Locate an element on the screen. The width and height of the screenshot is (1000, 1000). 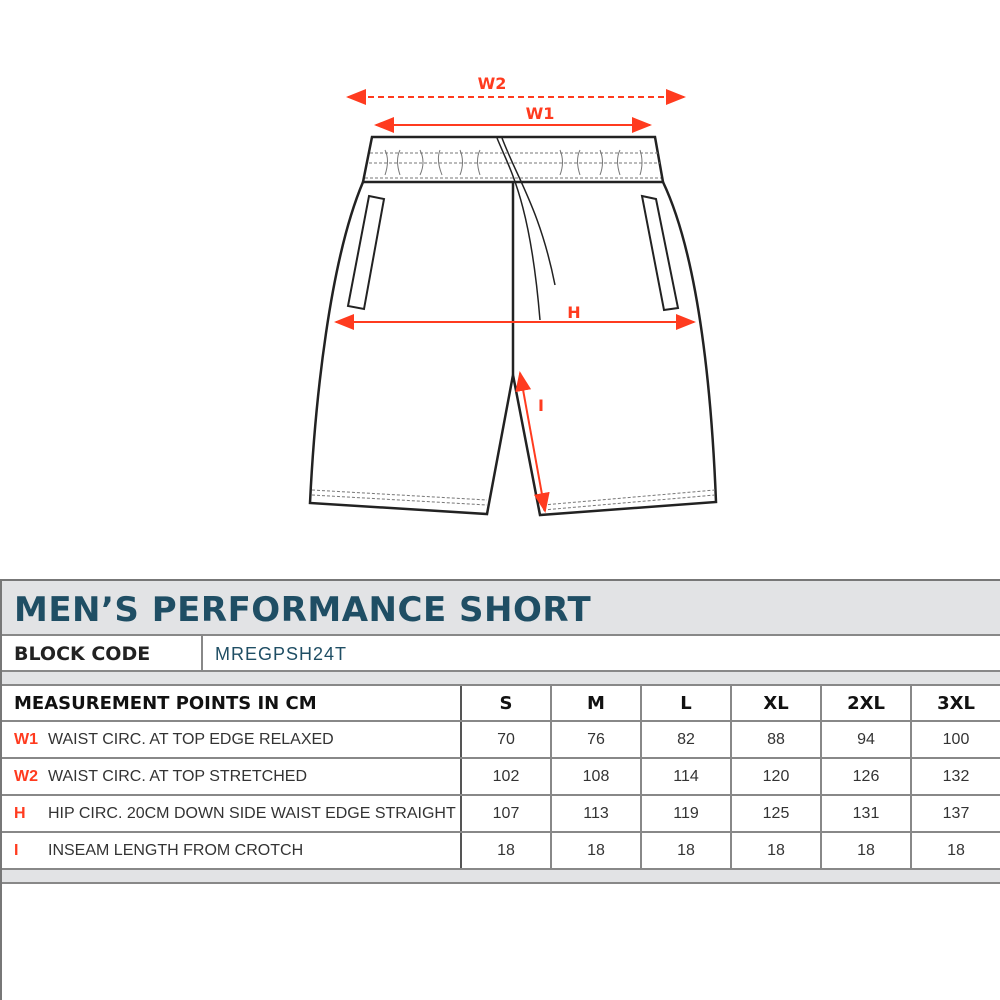
right-pocket is located at coordinates (660, 253).